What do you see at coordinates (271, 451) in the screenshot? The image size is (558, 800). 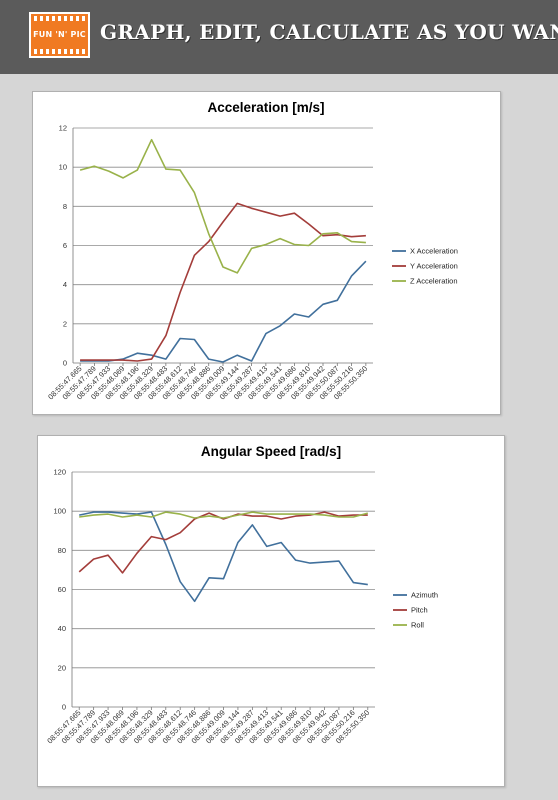 I see `chart-title: Angular Speed [rad/s]` at bounding box center [271, 451].